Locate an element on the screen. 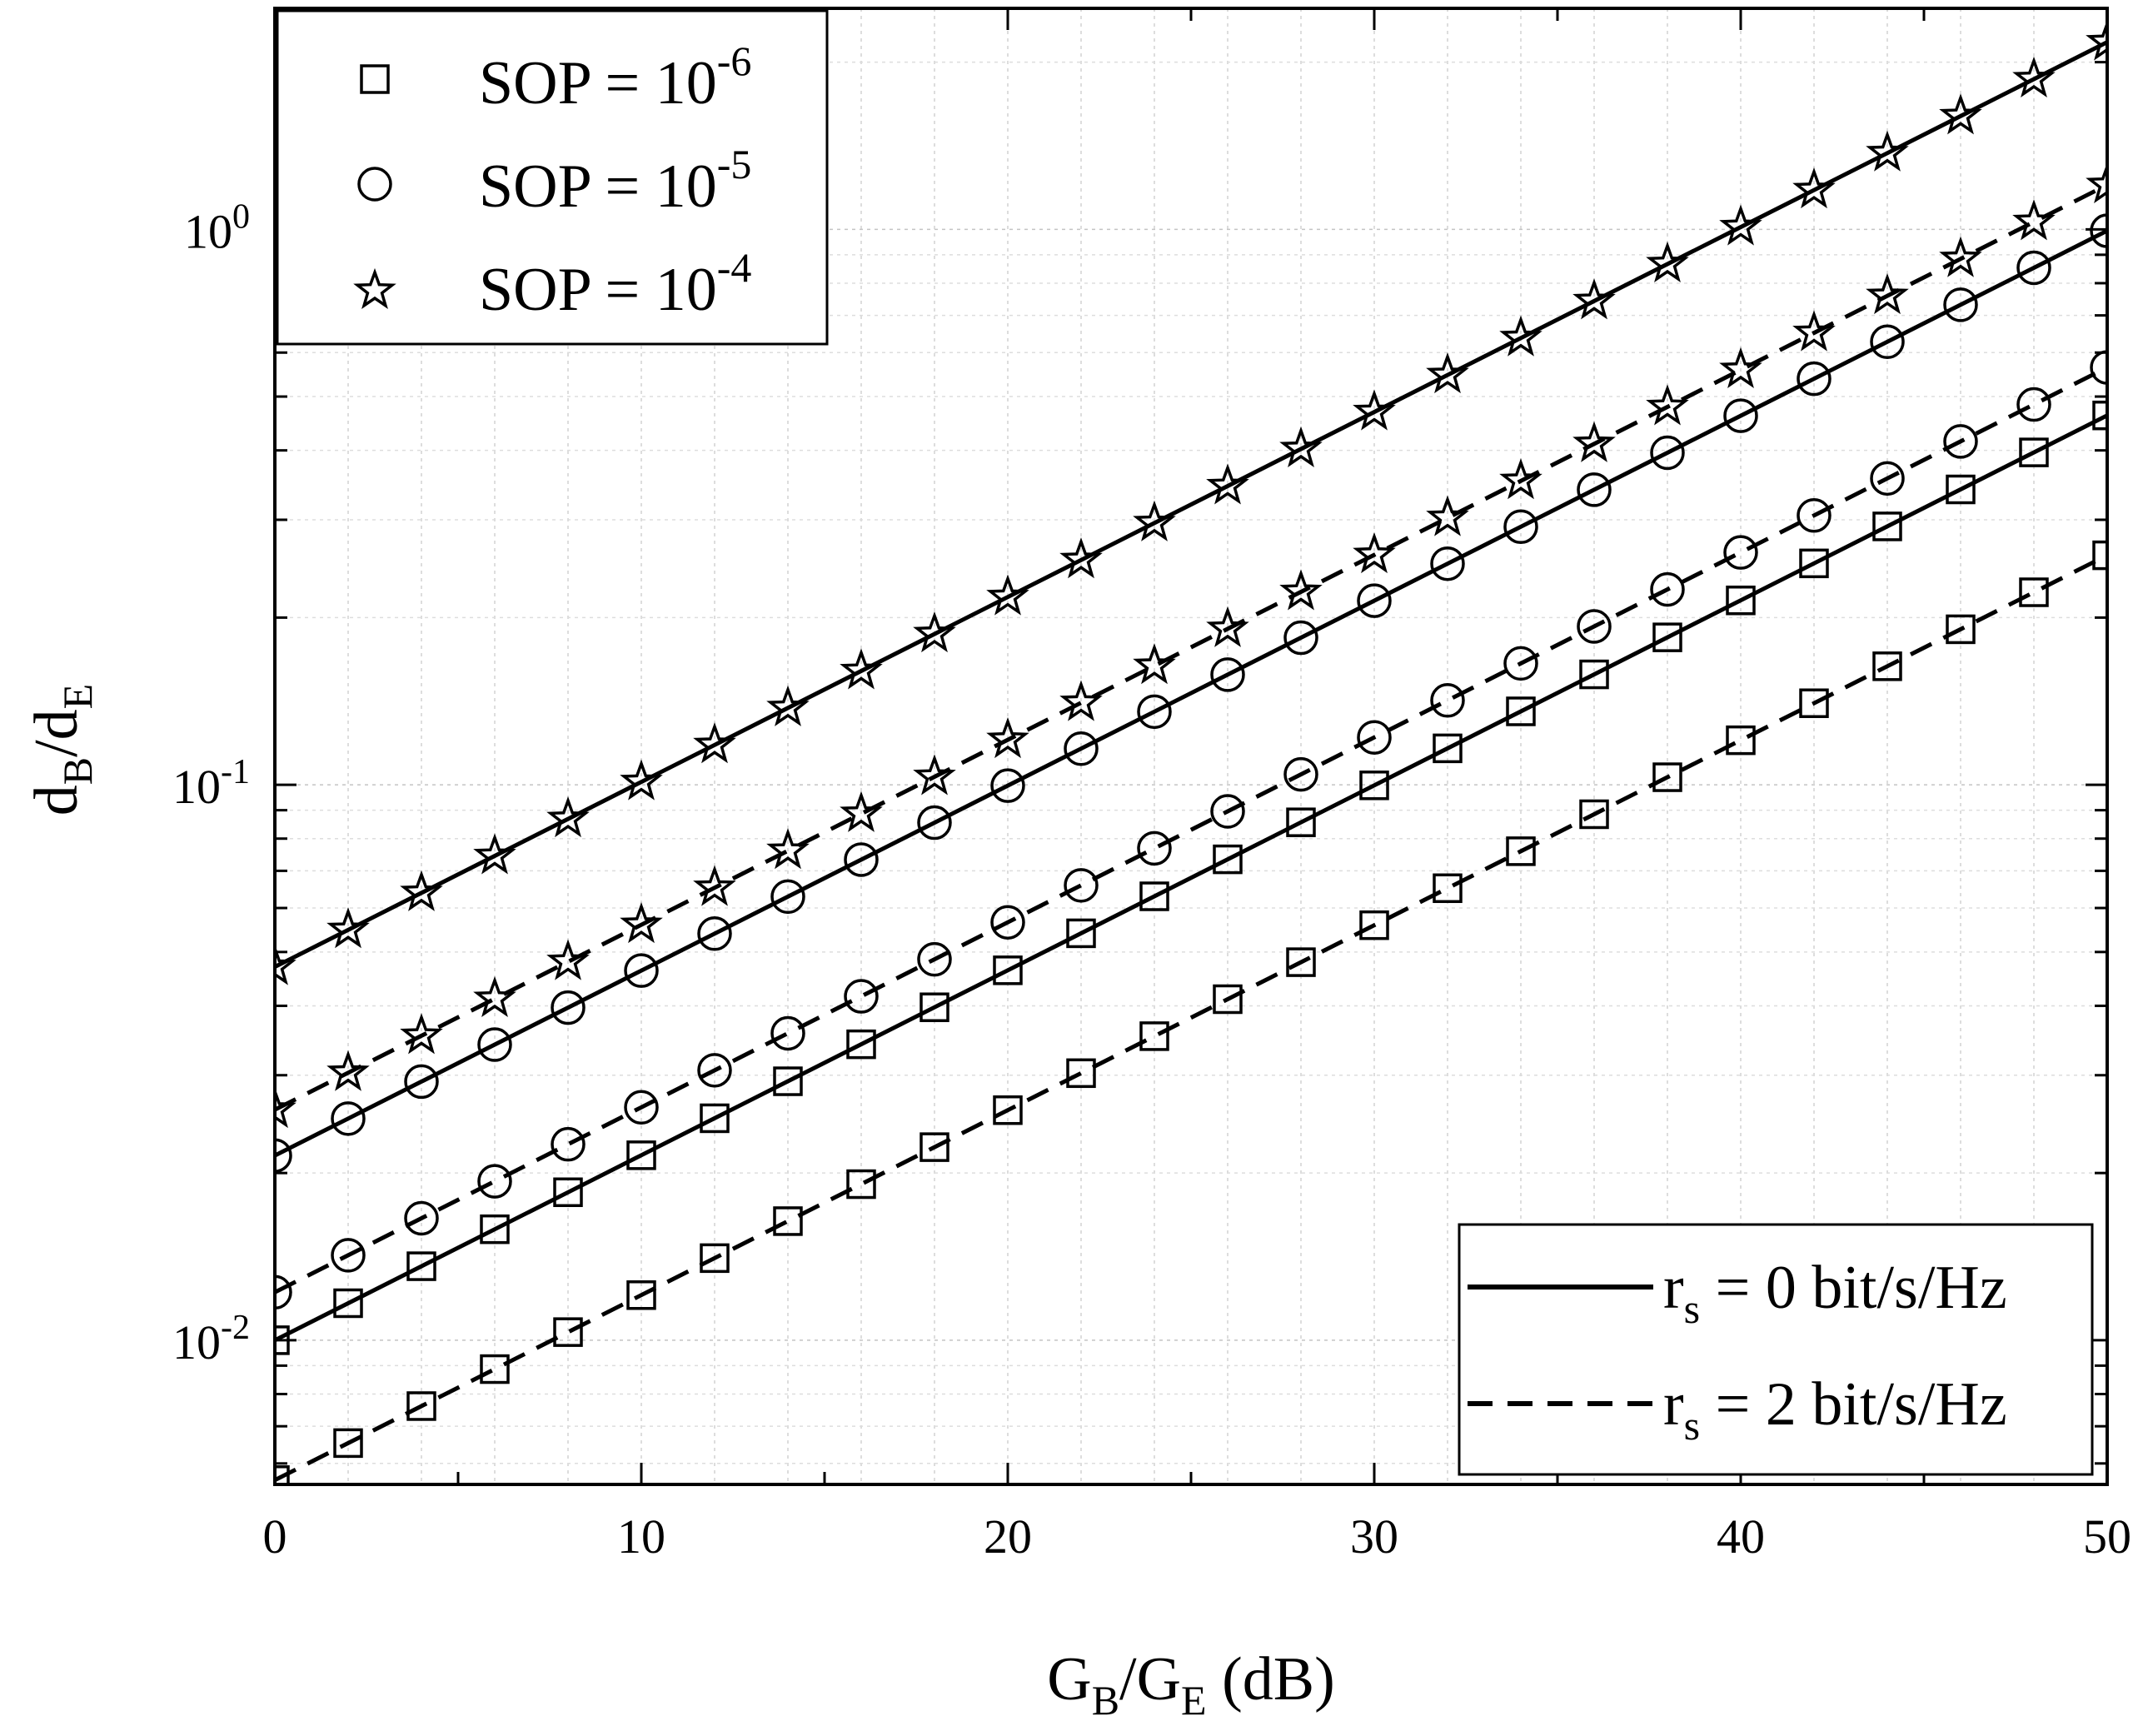 The height and width of the screenshot is (1736, 2138). legend-entry-rs-0: rs = 0 bit/s/Hz is located at coordinates (1835, 1293).